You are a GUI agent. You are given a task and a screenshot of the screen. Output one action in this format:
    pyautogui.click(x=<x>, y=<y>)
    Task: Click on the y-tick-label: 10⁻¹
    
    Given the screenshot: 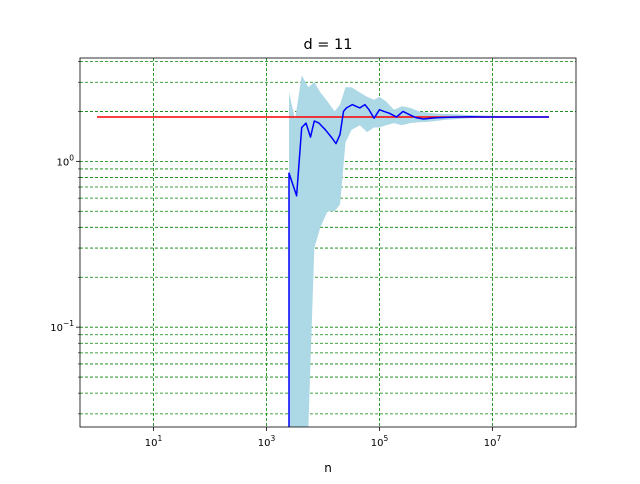 What is the action you would take?
    pyautogui.click(x=62, y=326)
    